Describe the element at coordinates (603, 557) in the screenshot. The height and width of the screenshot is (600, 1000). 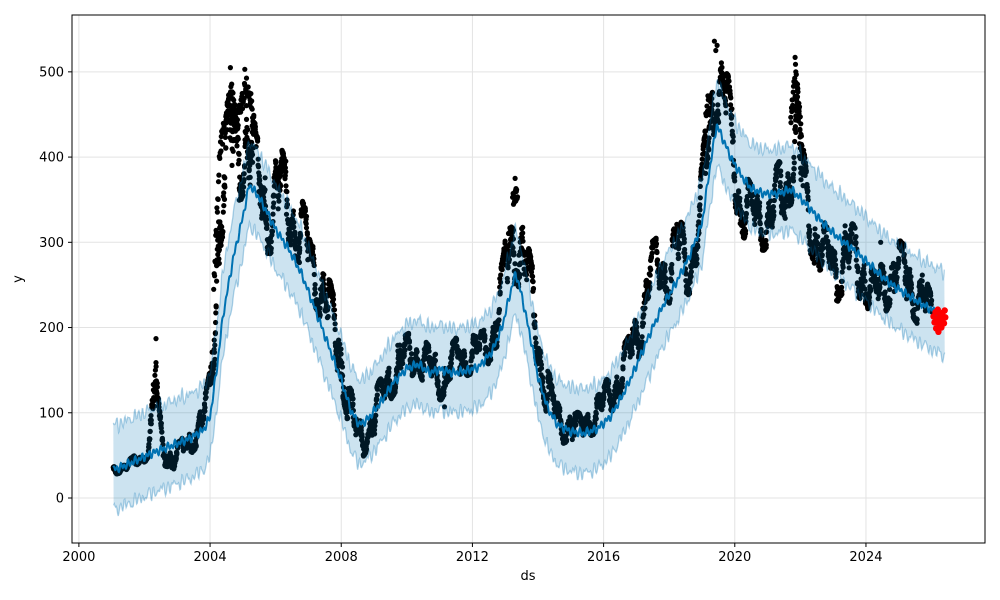
I see `x-tick-label: 2016` at that location.